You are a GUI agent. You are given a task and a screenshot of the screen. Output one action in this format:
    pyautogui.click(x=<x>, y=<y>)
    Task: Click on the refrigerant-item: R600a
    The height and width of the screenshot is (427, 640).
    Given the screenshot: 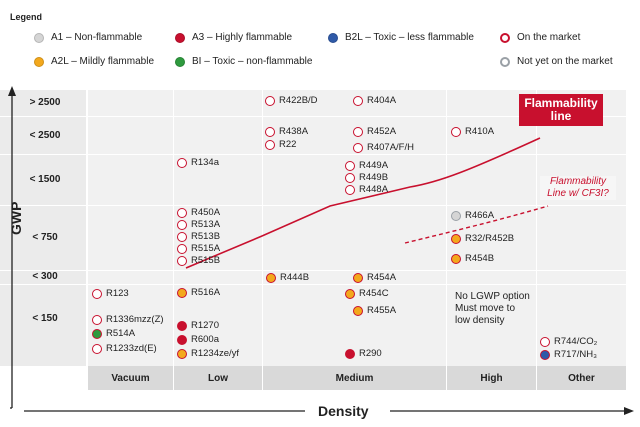 What is the action you would take?
    pyautogui.click(x=198, y=339)
    